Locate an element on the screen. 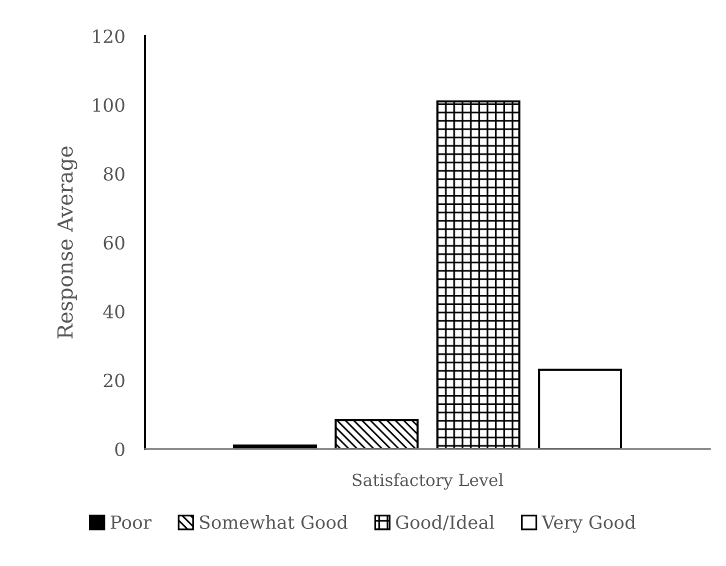 The height and width of the screenshot is (566, 726). y-tick-label: 100 is located at coordinates (108, 105).